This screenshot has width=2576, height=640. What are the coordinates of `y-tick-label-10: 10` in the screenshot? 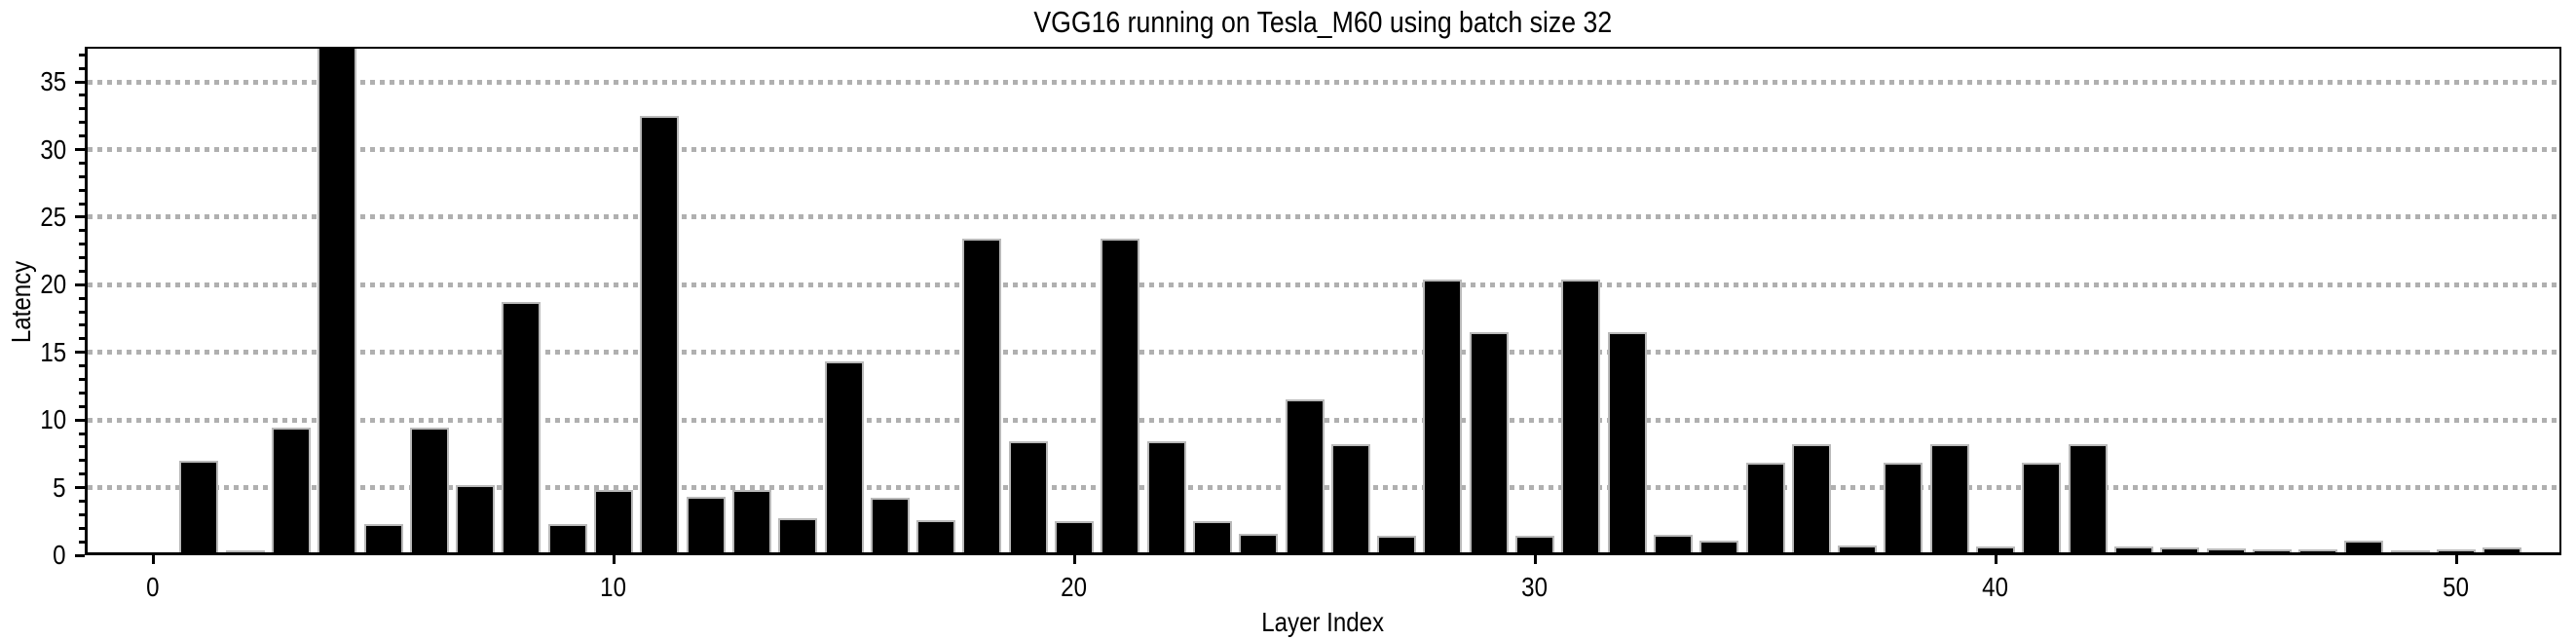 It's located at (36, 419).